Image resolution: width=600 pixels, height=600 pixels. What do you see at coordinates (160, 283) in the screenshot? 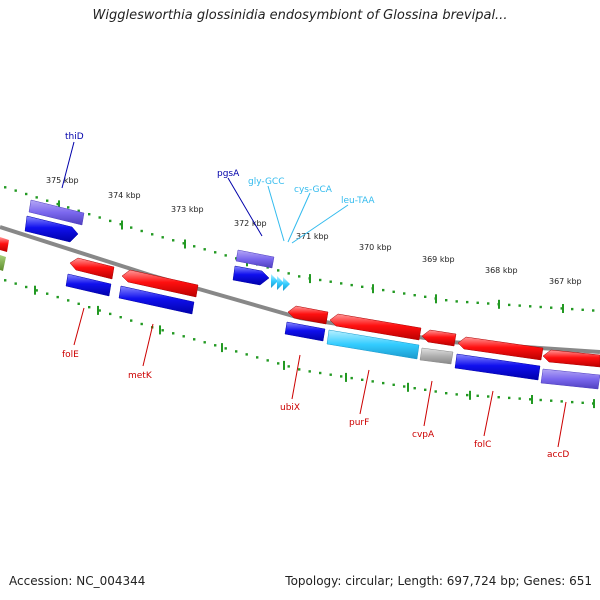
I see `gene-feature-metK-arrow` at bounding box center [160, 283].